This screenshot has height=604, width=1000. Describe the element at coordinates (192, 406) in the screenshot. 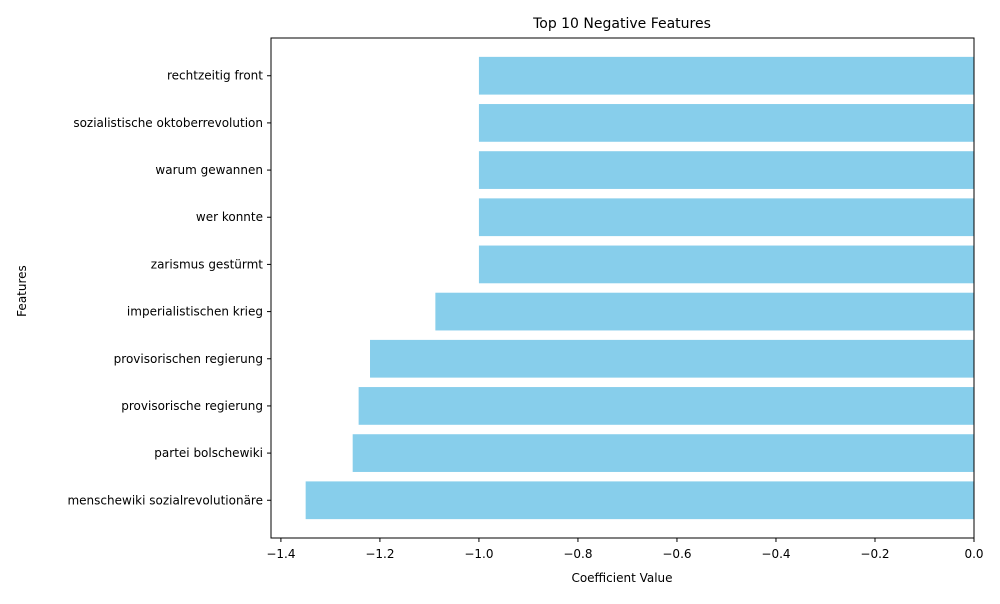

I see `y-tick-label: provisorische regierung` at that location.